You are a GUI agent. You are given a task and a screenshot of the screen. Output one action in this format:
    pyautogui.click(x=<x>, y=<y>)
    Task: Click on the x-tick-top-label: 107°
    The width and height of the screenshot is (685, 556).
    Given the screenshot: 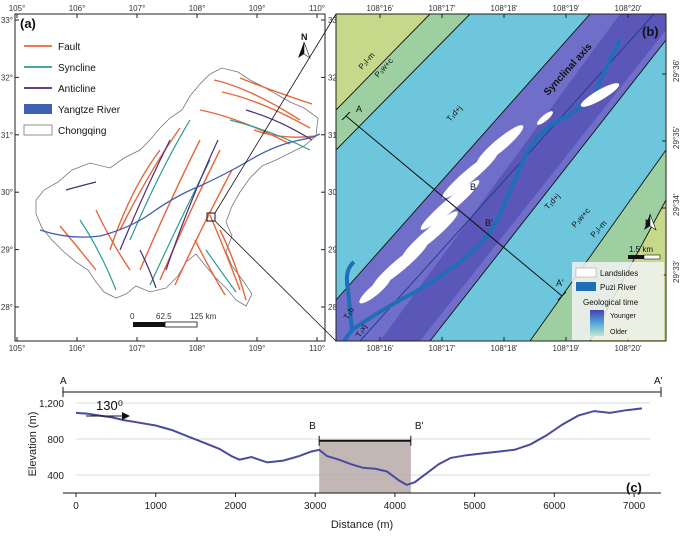 What is the action you would take?
    pyautogui.click(x=137, y=8)
    